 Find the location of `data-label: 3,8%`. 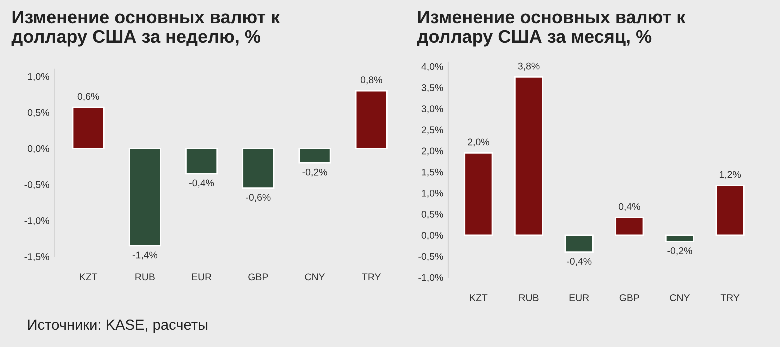

data-label: 3,8% is located at coordinates (529, 66).